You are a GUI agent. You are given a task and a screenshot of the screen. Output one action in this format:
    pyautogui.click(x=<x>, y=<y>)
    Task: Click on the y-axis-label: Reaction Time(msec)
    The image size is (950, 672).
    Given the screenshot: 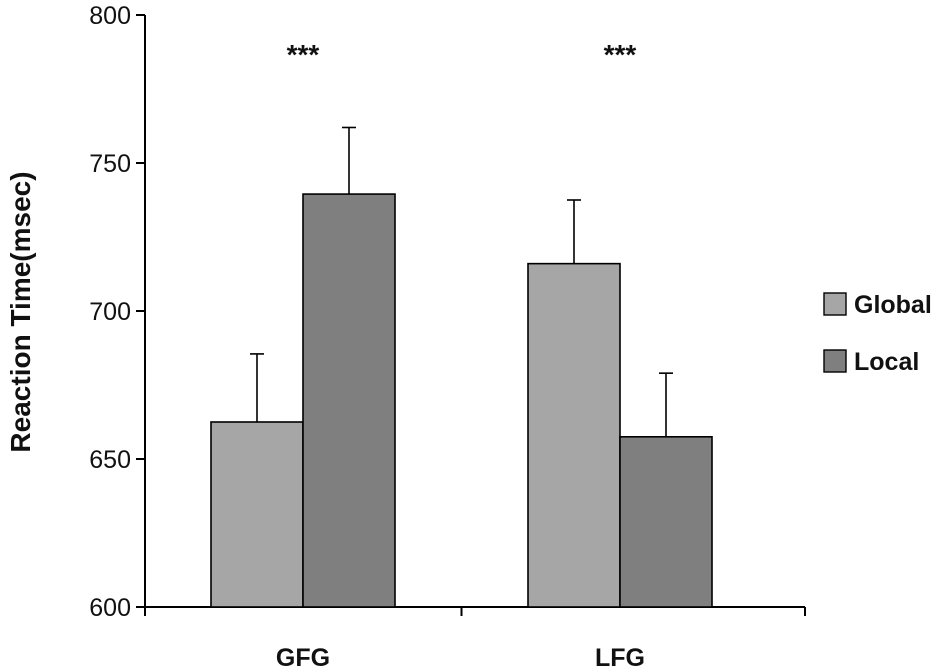 What is the action you would take?
    pyautogui.click(x=20, y=311)
    